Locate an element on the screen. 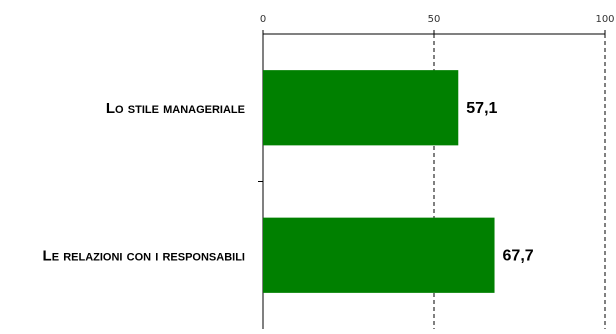  x-tick-label: 0 is located at coordinates (263, 19).